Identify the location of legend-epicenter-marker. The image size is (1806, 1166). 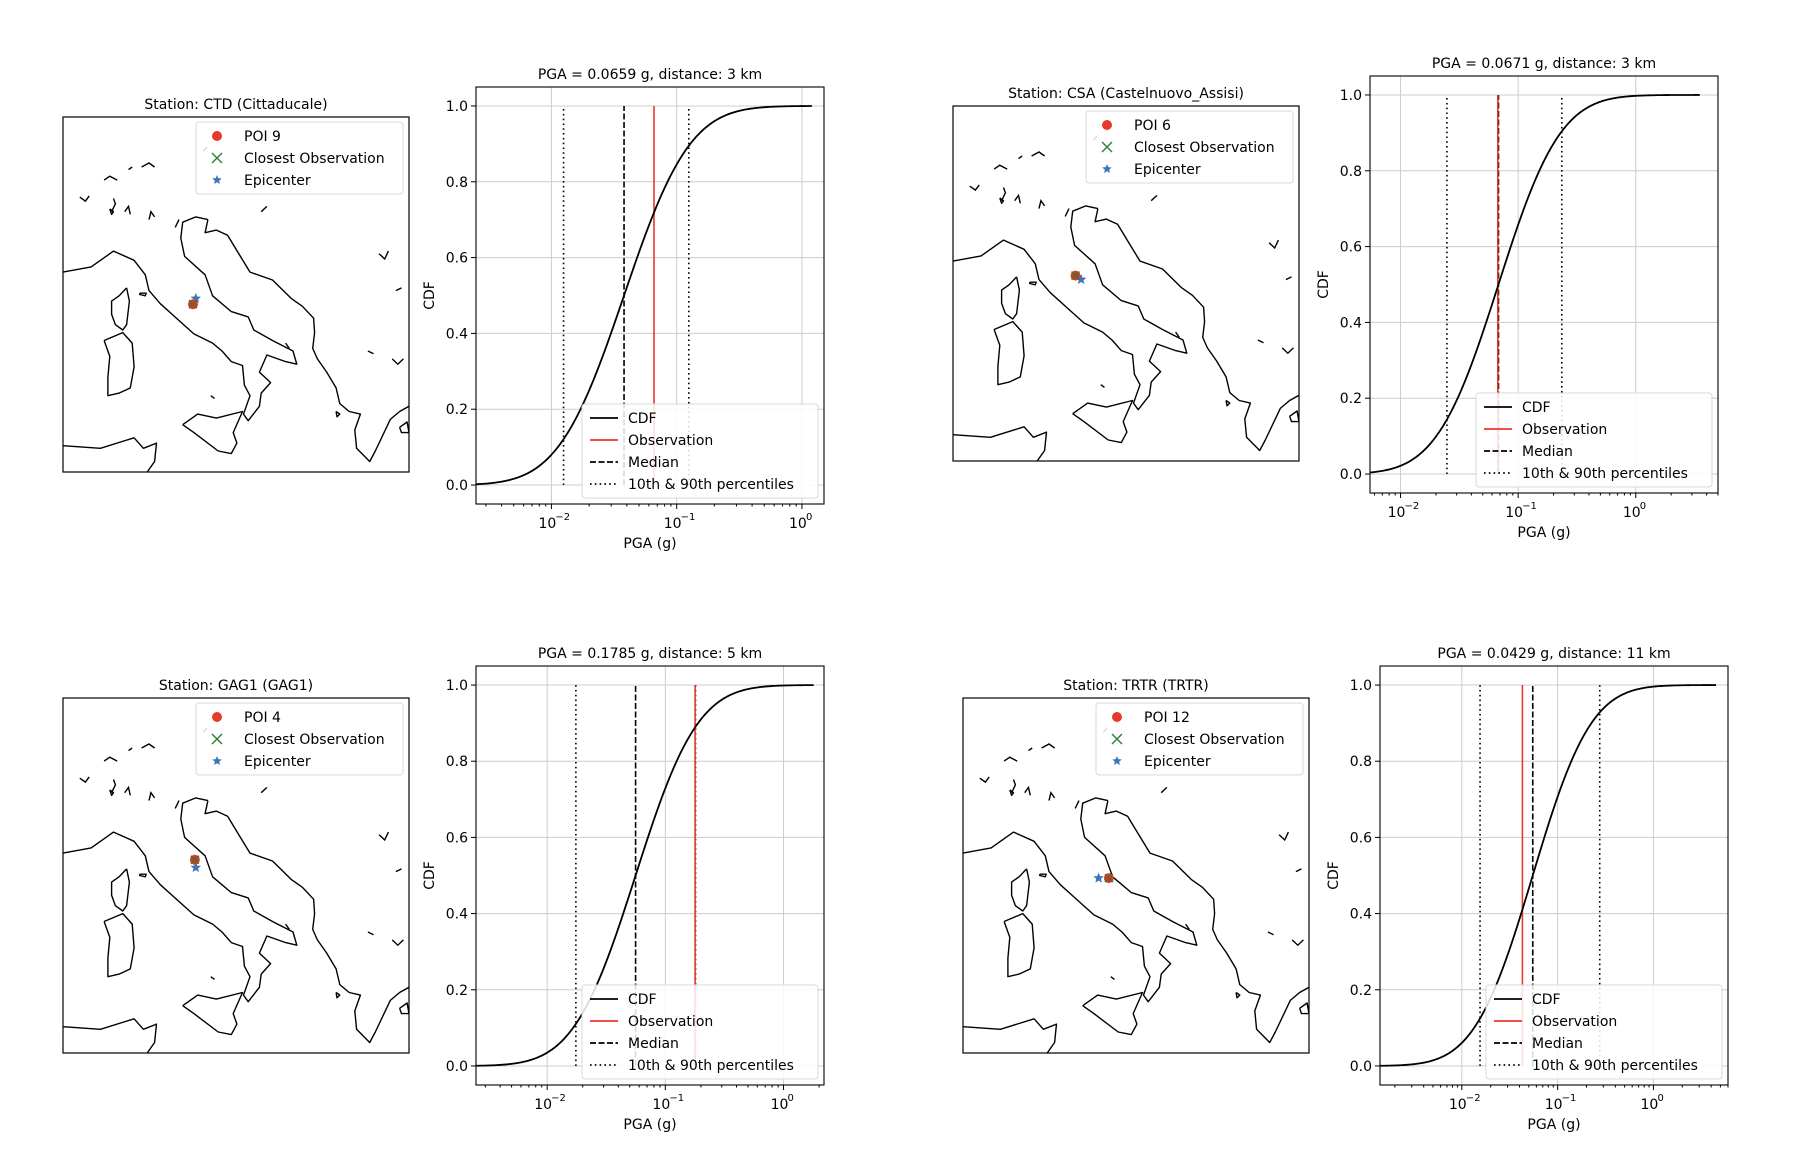
(217, 180).